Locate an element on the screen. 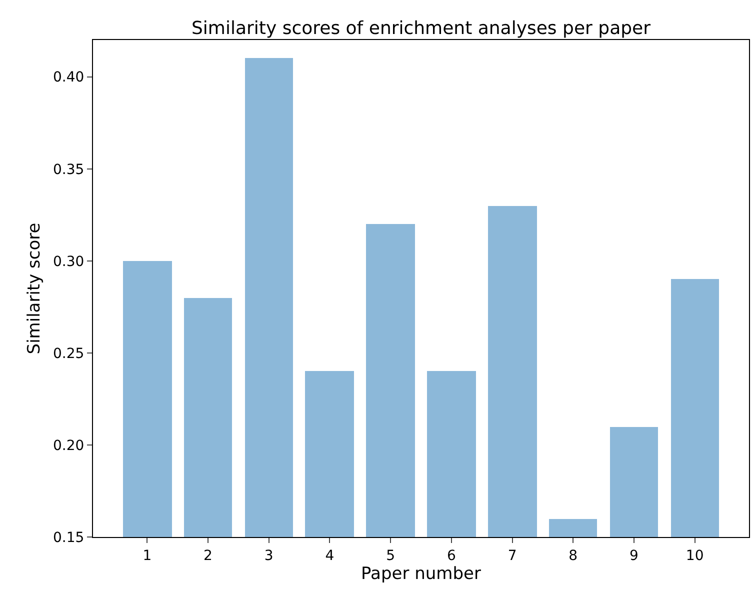 The height and width of the screenshot is (597, 751). x-axis-title: Paper number is located at coordinates (421, 574).